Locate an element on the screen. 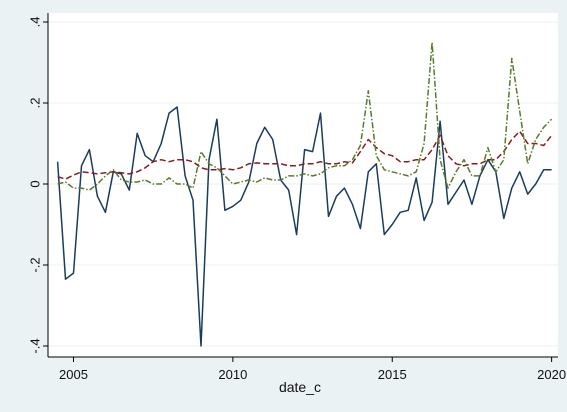  y-tick-label-1: -.2 is located at coordinates (34, 264).